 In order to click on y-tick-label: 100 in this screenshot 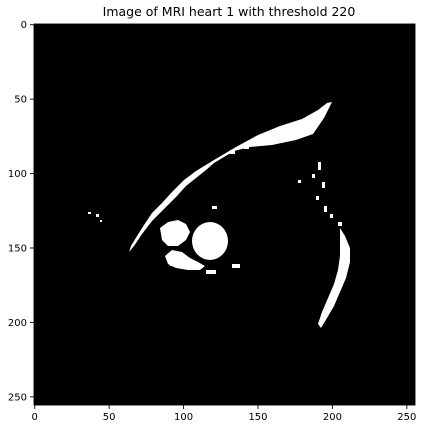, I will do `click(17, 174)`.